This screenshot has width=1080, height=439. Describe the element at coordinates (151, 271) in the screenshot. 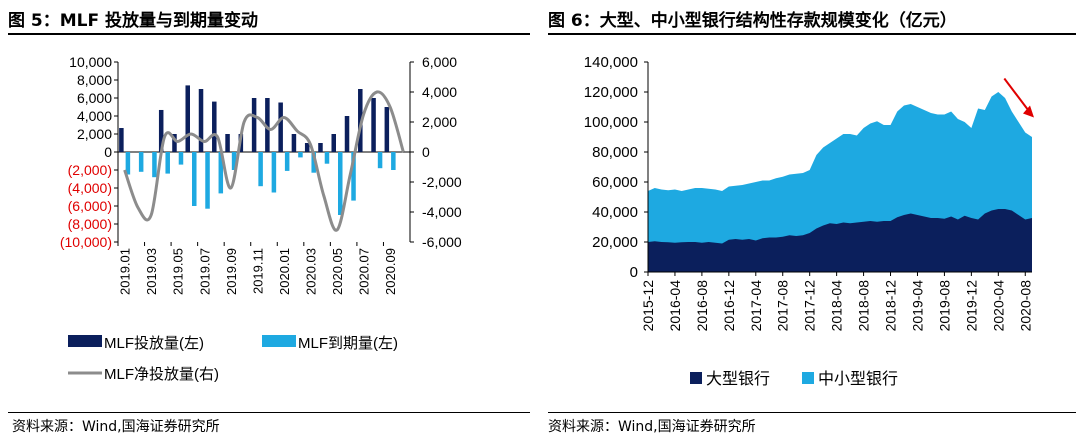

I see `x-tick-label: 2019.03` at that location.